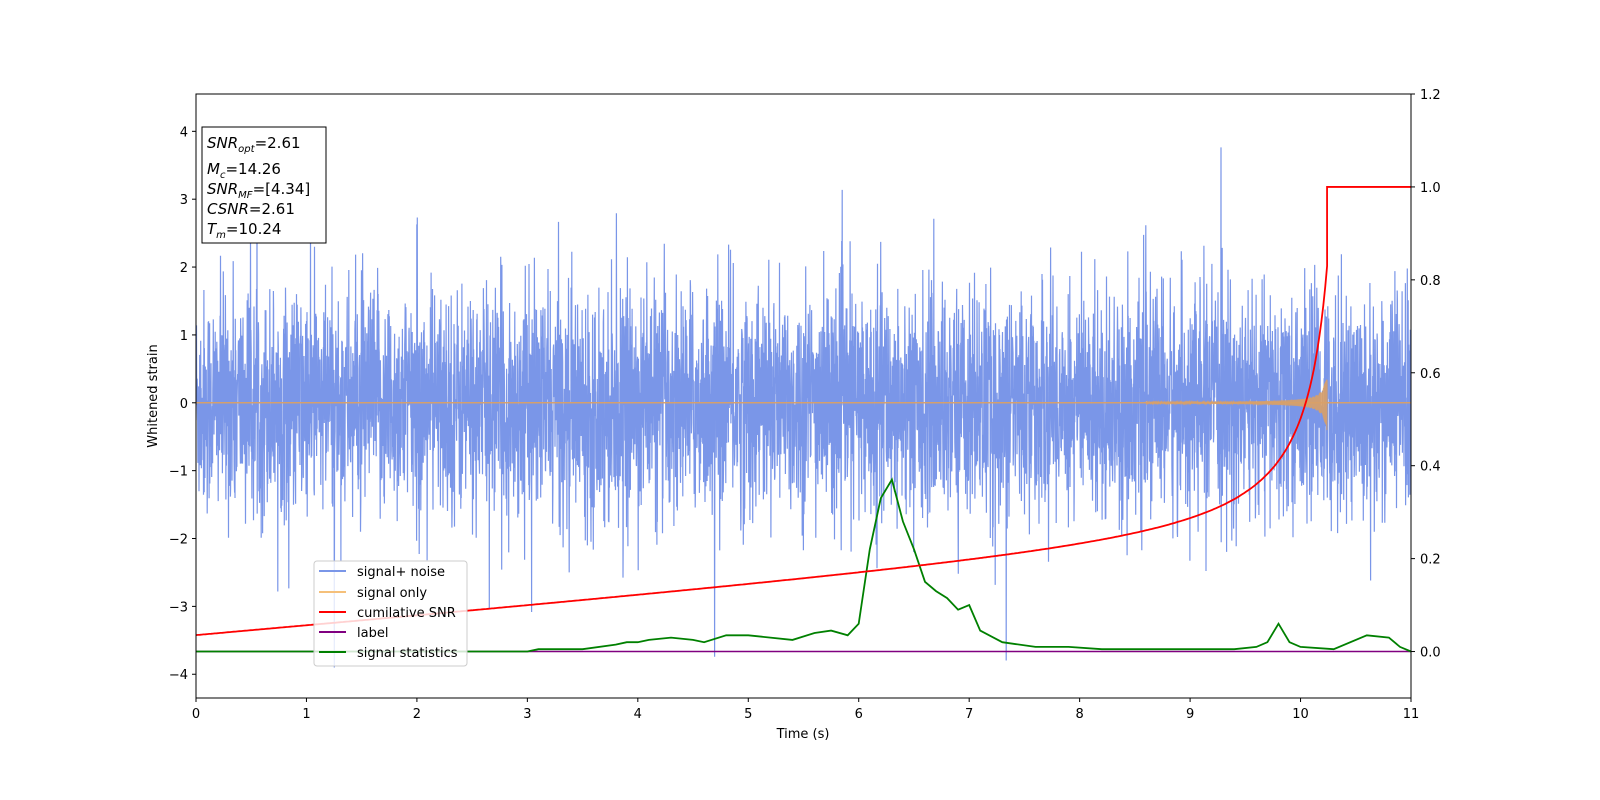 The image size is (1600, 800). What do you see at coordinates (1411, 714) in the screenshot?
I see `x-tick-label: 11` at bounding box center [1411, 714].